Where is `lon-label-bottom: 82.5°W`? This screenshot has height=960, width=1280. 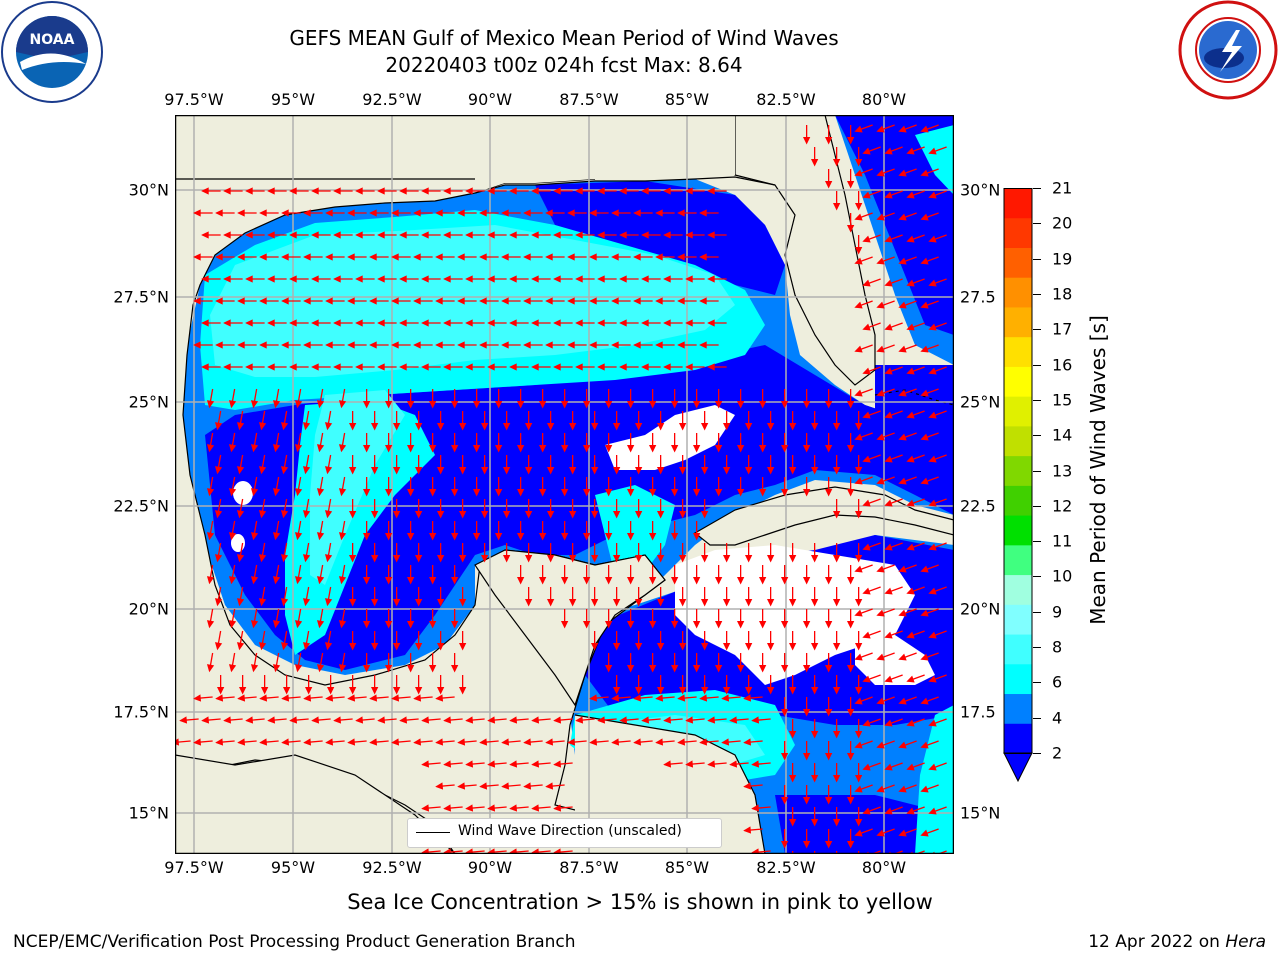
lon-label-bottom: 82.5°W is located at coordinates (786, 867).